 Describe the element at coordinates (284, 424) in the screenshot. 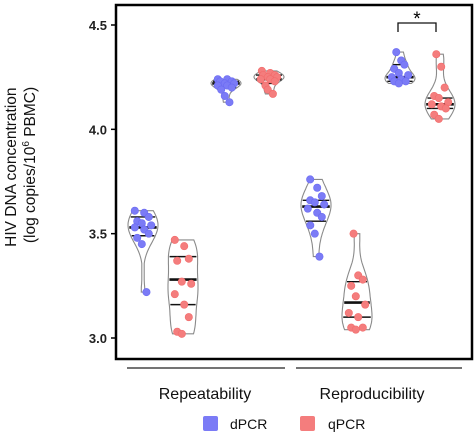

I see `legend: dPCR qPCR` at that location.